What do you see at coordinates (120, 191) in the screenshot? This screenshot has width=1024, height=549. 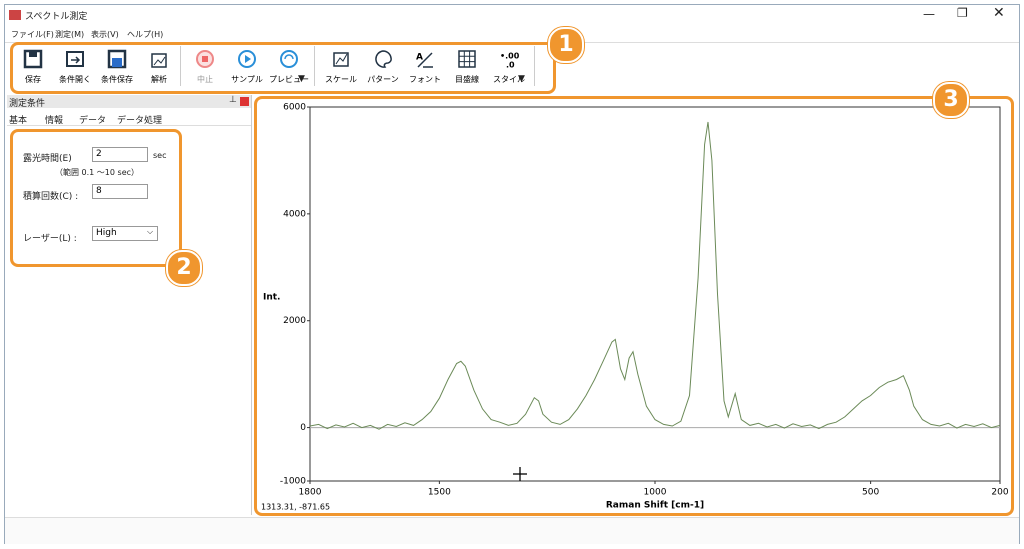 I see `accum-input: 8` at bounding box center [120, 191].